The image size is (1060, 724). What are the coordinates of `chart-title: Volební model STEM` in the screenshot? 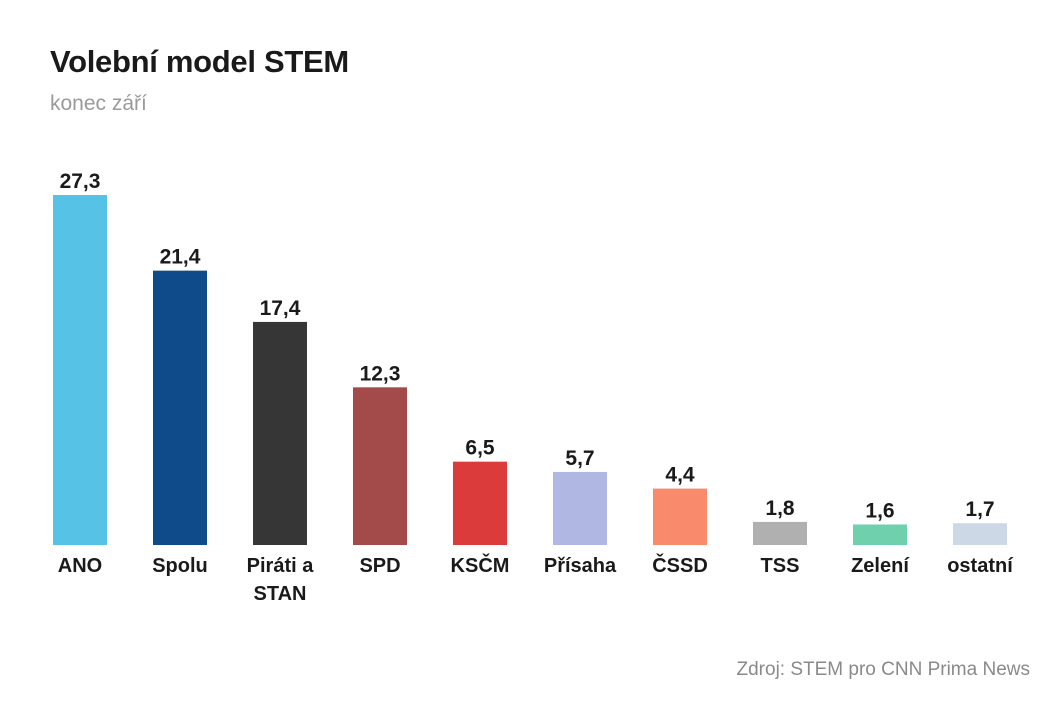 It's located at (199, 61).